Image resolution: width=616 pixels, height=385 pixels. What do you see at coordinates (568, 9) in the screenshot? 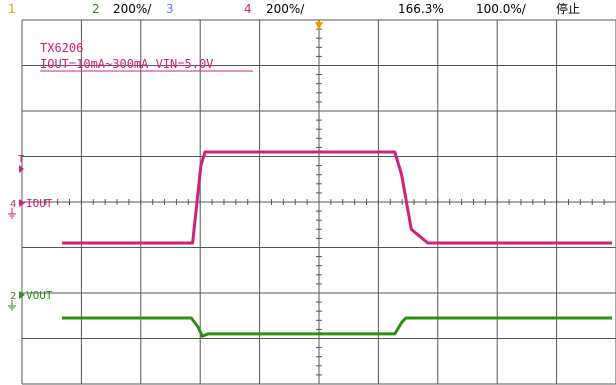
I see `run-state: 停止` at bounding box center [568, 9].